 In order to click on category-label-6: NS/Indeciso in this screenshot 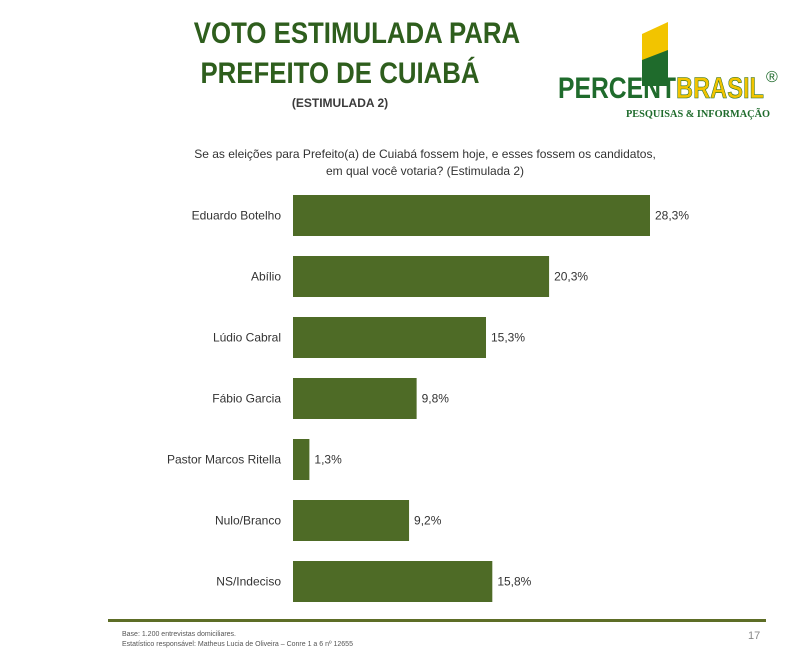, I will do `click(248, 582)`.